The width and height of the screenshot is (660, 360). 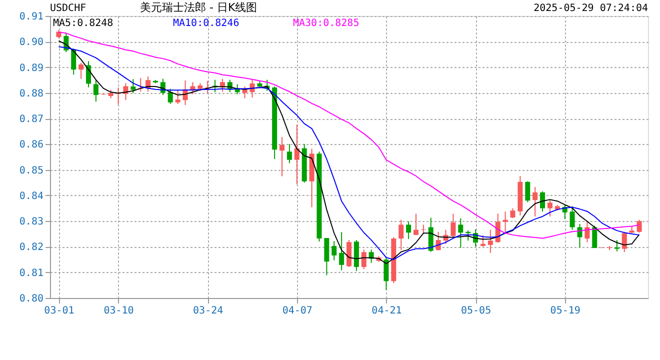 I want to click on series-label: MA5:0.8248, so click(x=83, y=23).